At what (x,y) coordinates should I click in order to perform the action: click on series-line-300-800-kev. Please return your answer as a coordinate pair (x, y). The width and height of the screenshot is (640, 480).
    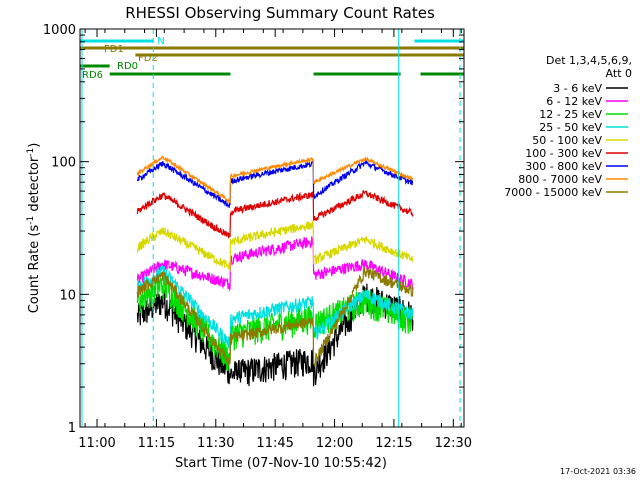
    Looking at the image, I should click on (275, 183).